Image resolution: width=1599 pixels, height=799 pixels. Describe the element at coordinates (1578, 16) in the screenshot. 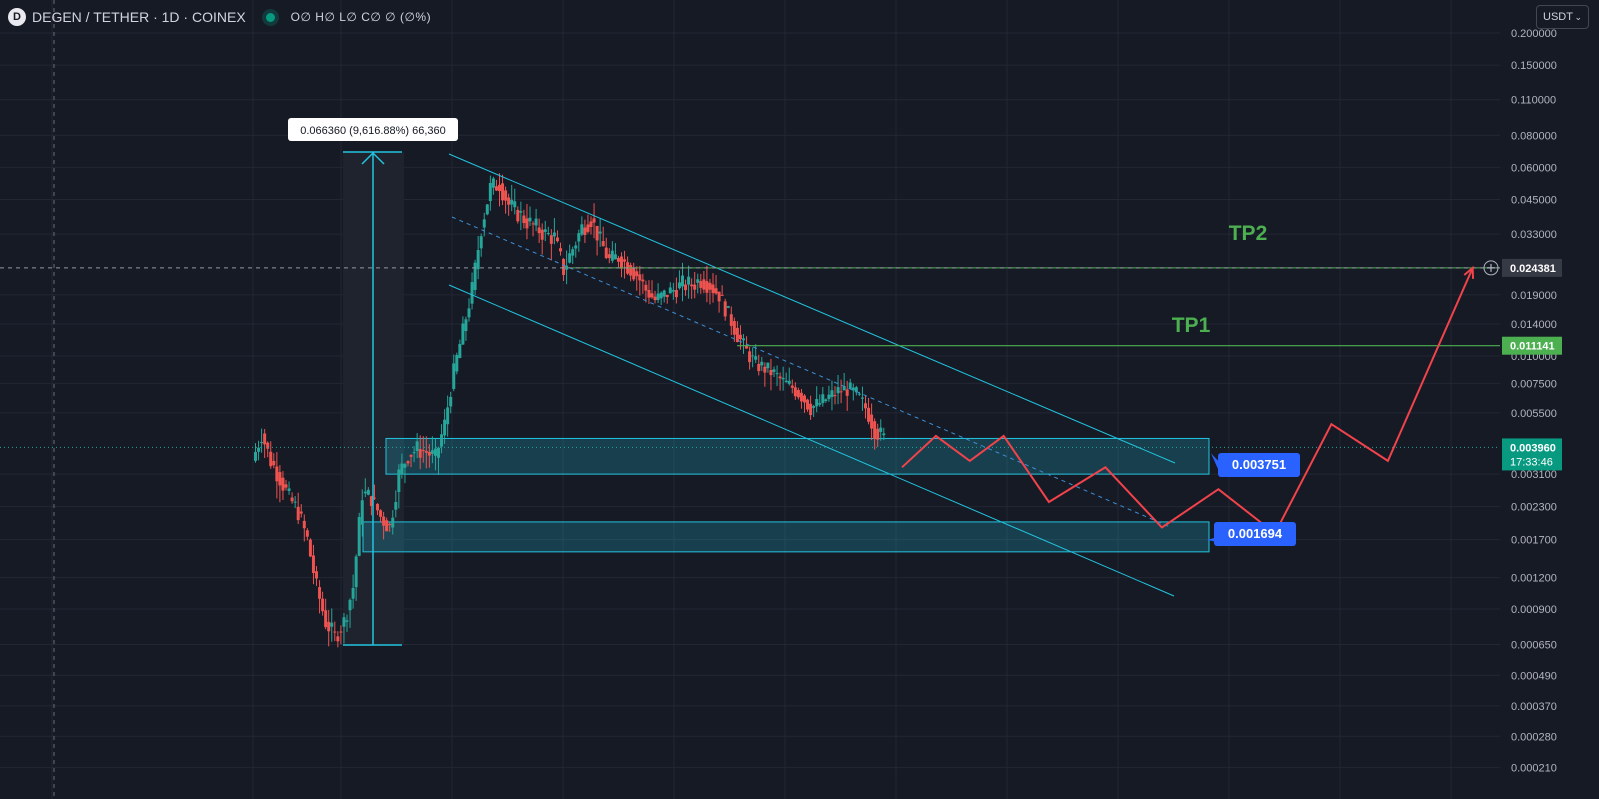

I see `chevron-down-icon: ⌄` at that location.